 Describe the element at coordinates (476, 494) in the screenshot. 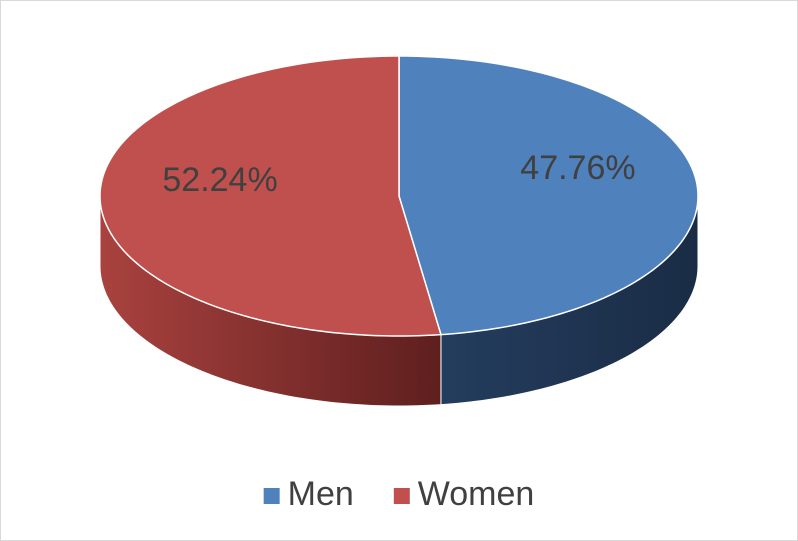

I see `legend-label: Women` at that location.